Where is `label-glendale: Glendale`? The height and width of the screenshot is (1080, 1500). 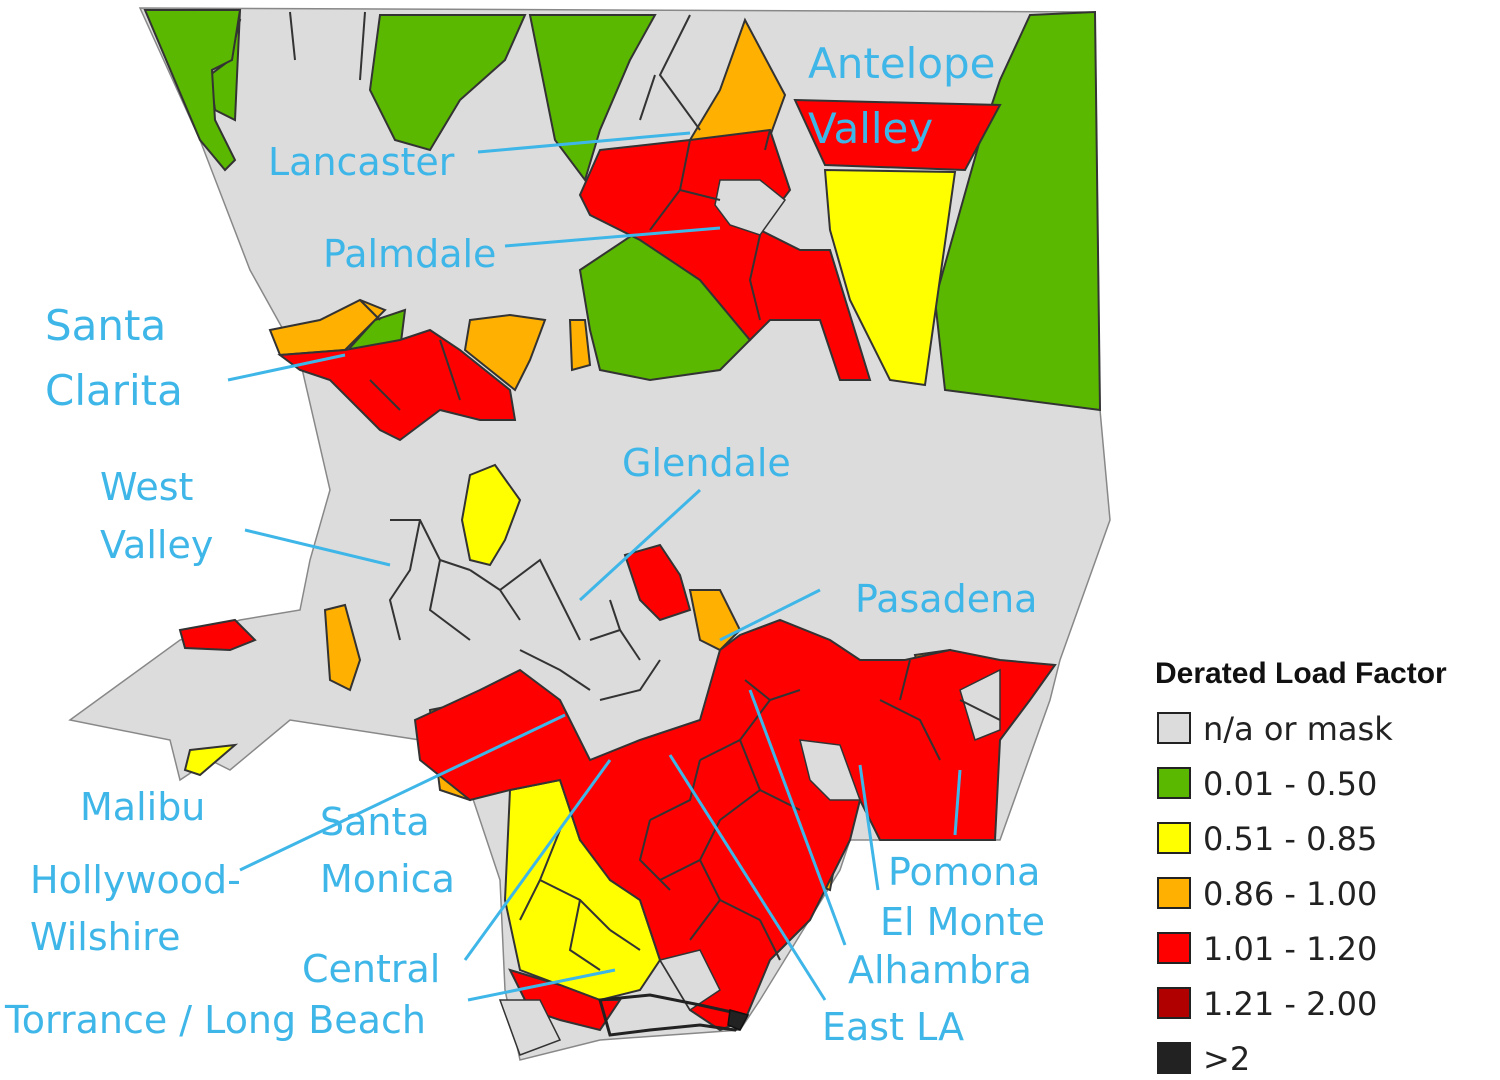
label-glendale: Glendale is located at coordinates (706, 463).